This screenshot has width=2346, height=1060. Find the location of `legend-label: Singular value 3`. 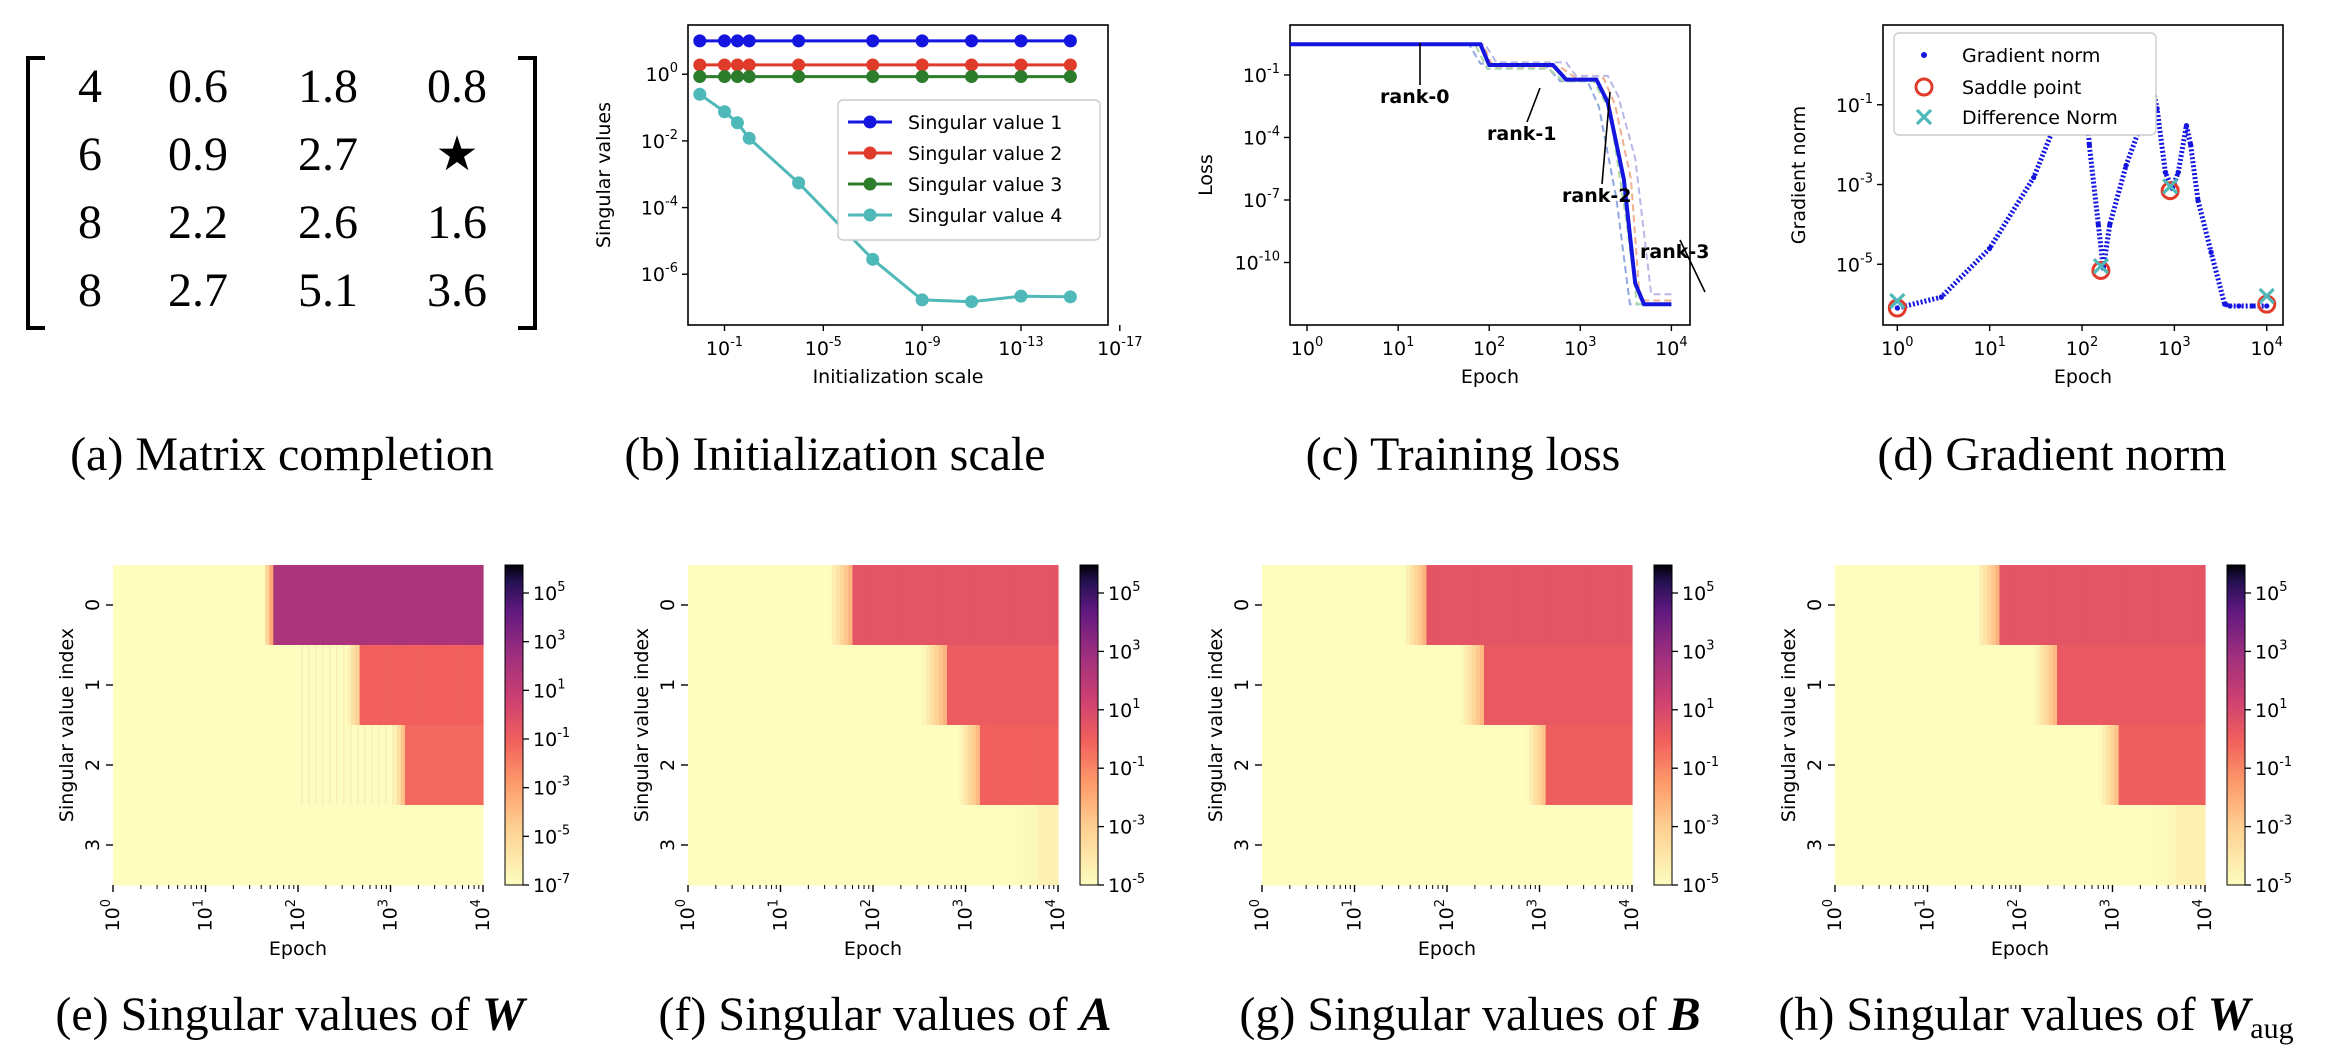

legend-label: Singular value 3 is located at coordinates (985, 185).